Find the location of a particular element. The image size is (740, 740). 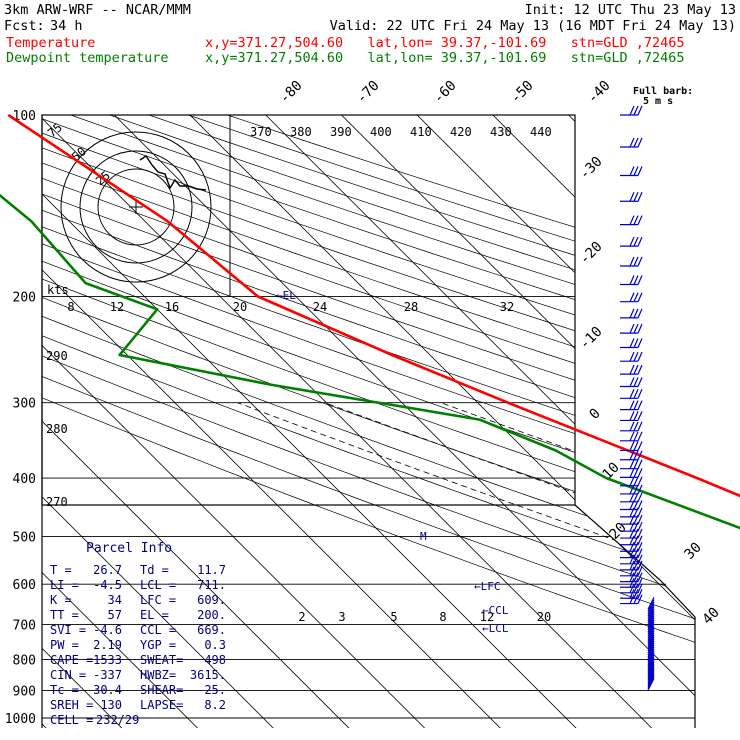

parcel-param-value: 609. is located at coordinates (211, 600).